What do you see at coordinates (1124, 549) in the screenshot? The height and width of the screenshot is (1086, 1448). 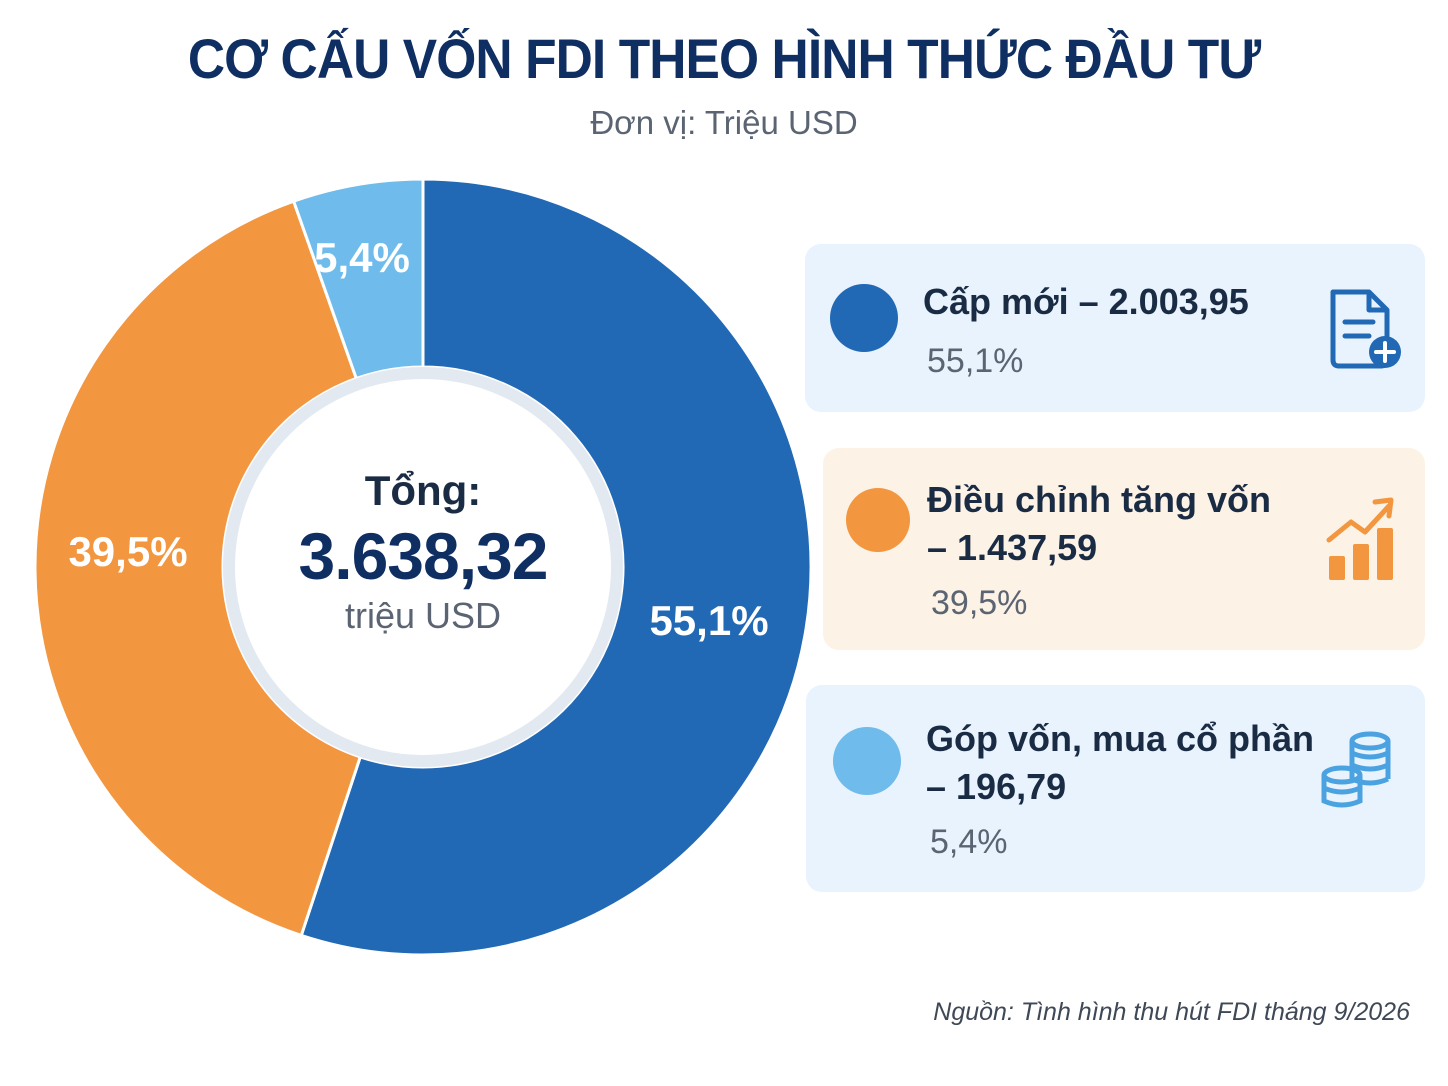 I see `legend-card-dieu-chinh: Điều chỉnh tăng vốn – 1.437,59 39,5%` at bounding box center [1124, 549].